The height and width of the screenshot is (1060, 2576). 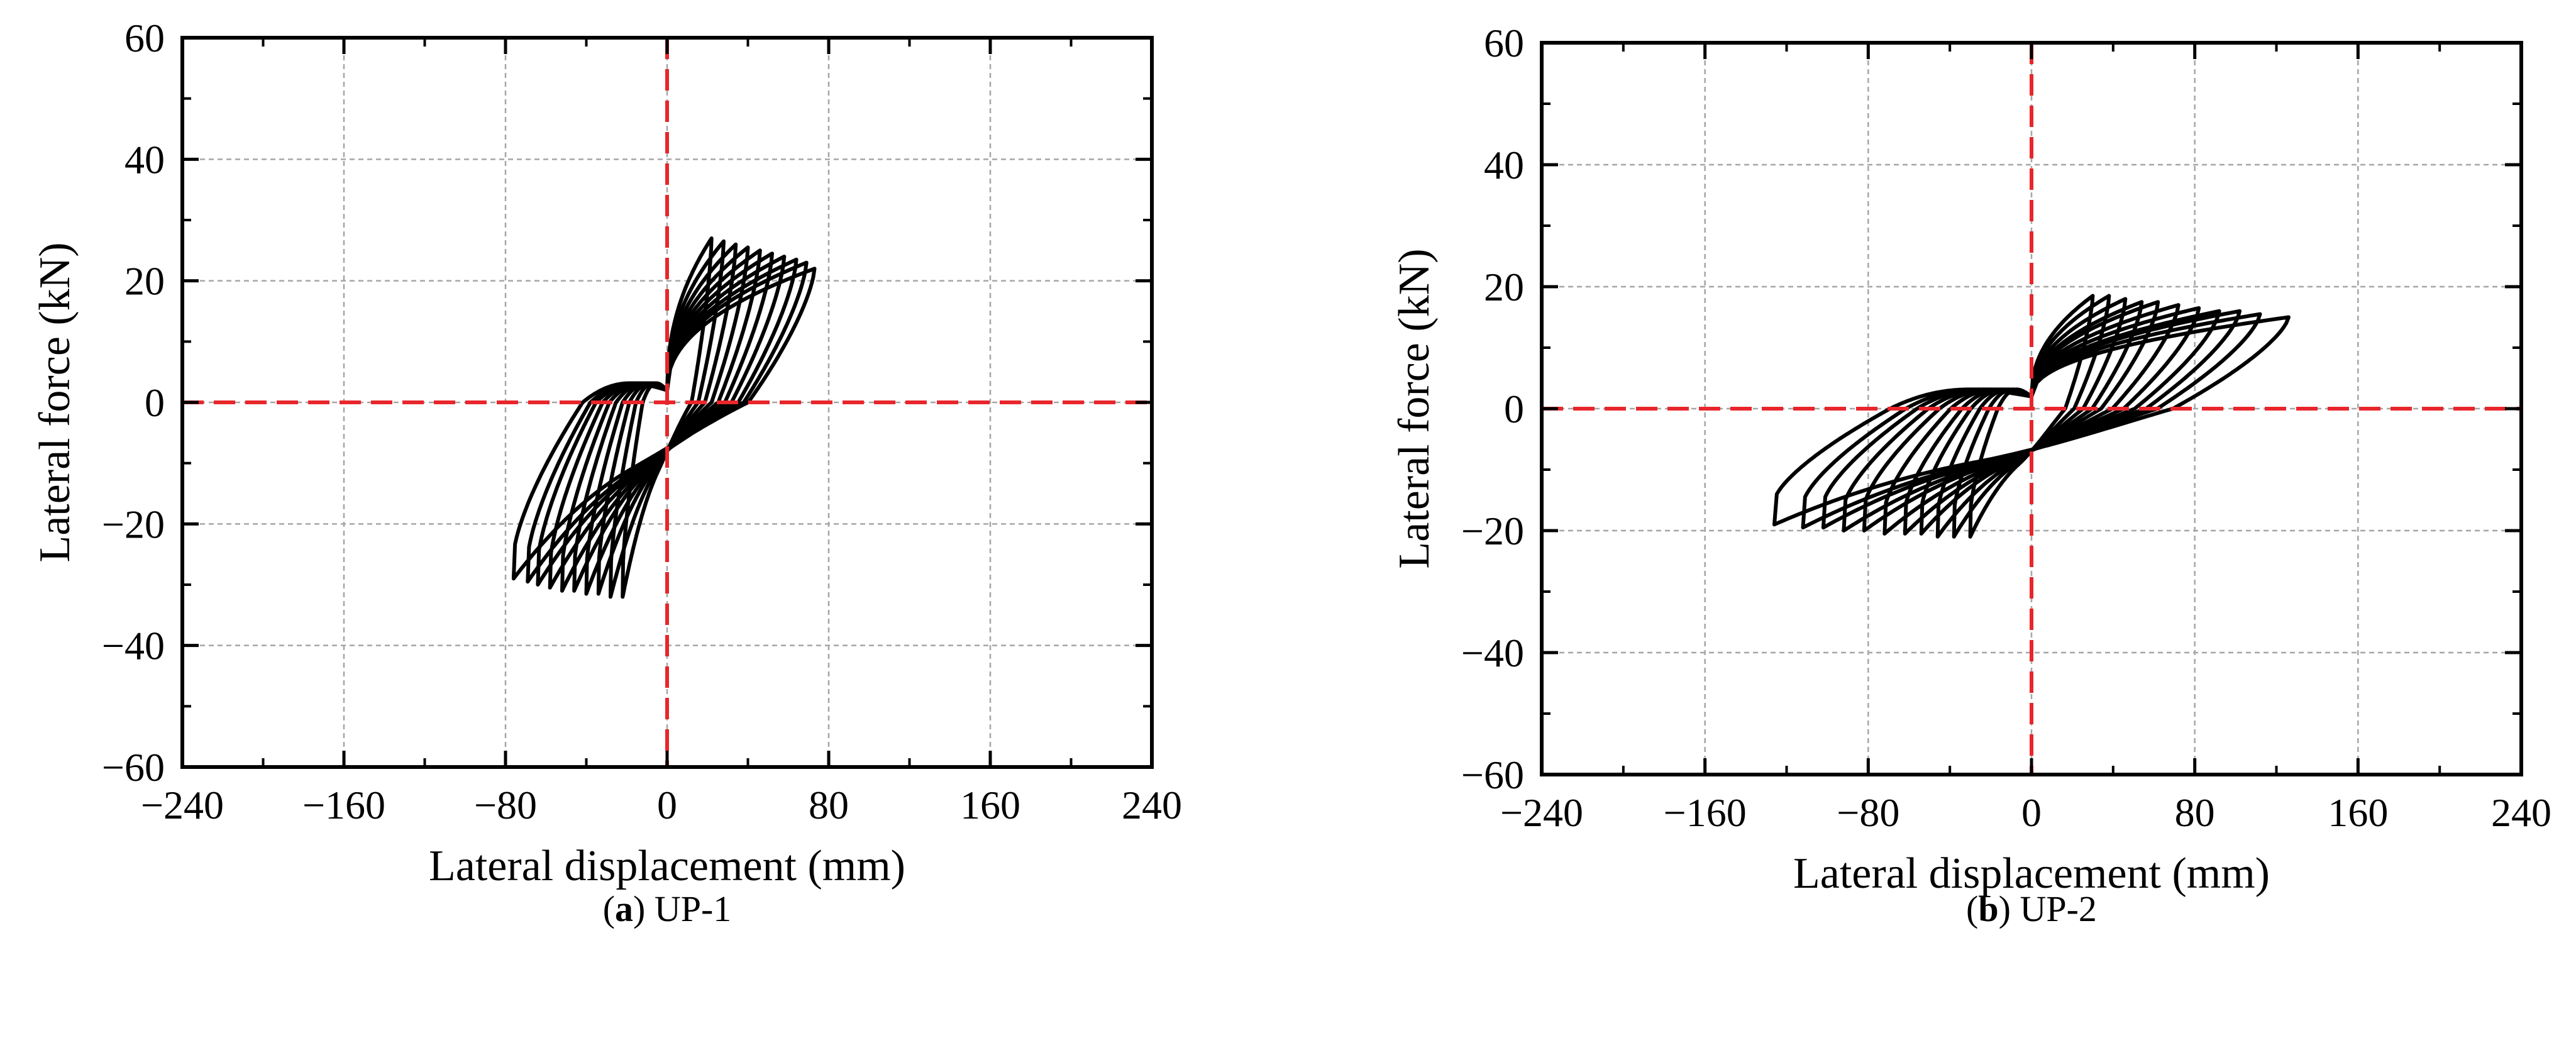 I want to click on panel-caption: (a) UP-1, so click(x=667, y=908).